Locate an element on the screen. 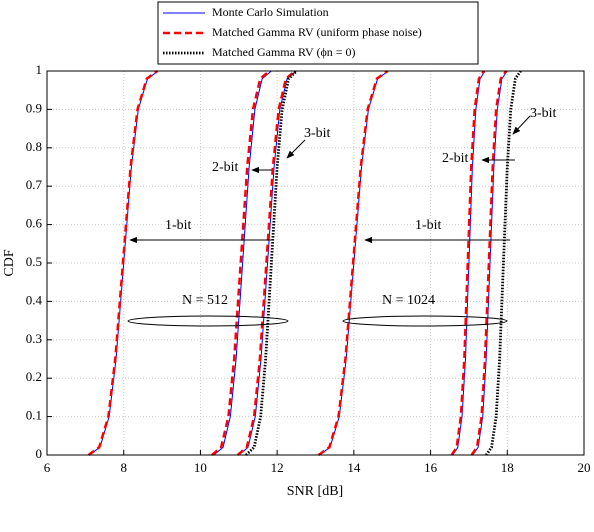  y-tick-label: 0.4 is located at coordinates (34, 299).